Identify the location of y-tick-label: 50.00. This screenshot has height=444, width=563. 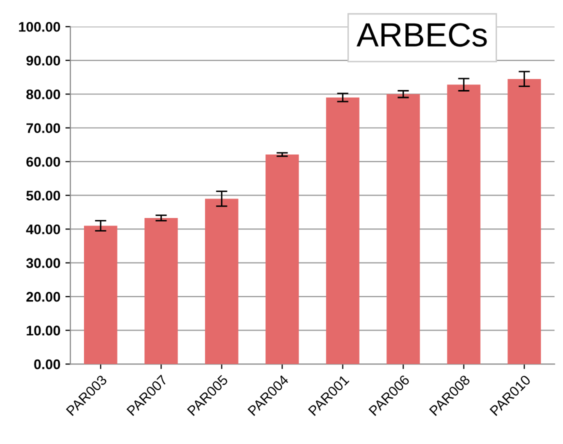
(43, 195).